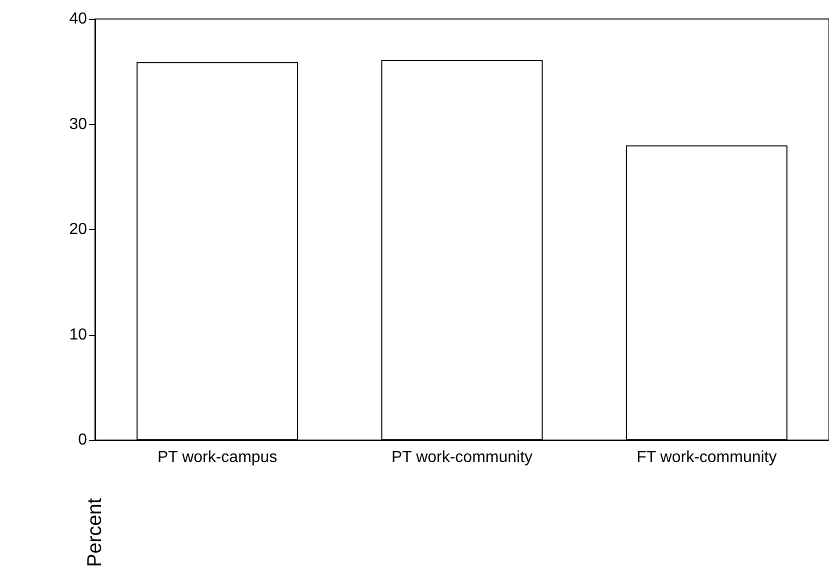  Describe the element at coordinates (706, 457) in the screenshot. I see `x-tick-label: FT work-community` at that location.